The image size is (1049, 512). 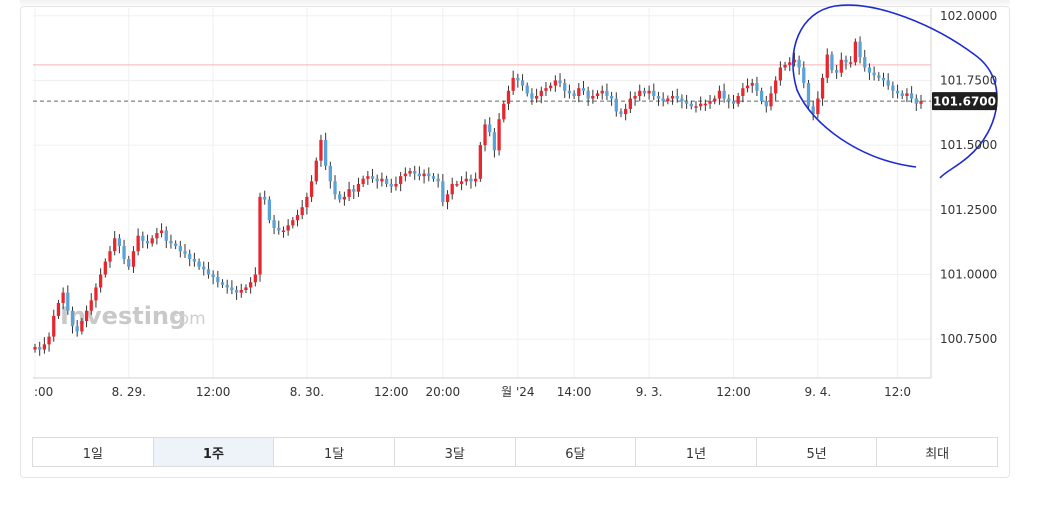 What do you see at coordinates (213, 452) in the screenshot?
I see `range-button-1: 1주` at bounding box center [213, 452].